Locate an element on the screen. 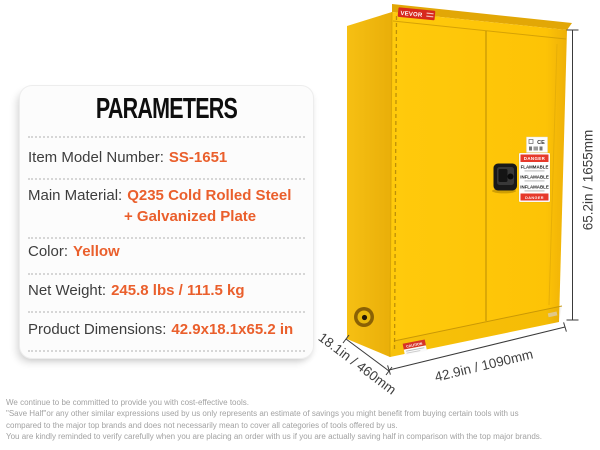 This screenshot has height=450, width=600. cabinet-base-strip is located at coordinates (476, 331).